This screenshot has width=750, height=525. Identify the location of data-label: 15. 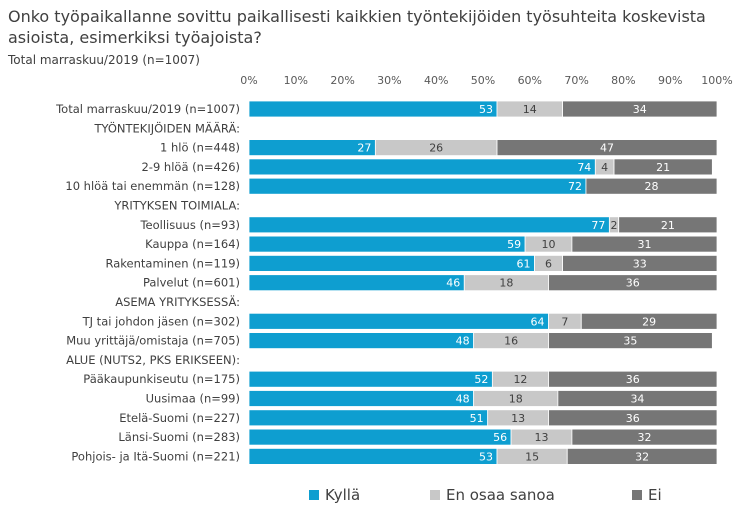
(532, 456).